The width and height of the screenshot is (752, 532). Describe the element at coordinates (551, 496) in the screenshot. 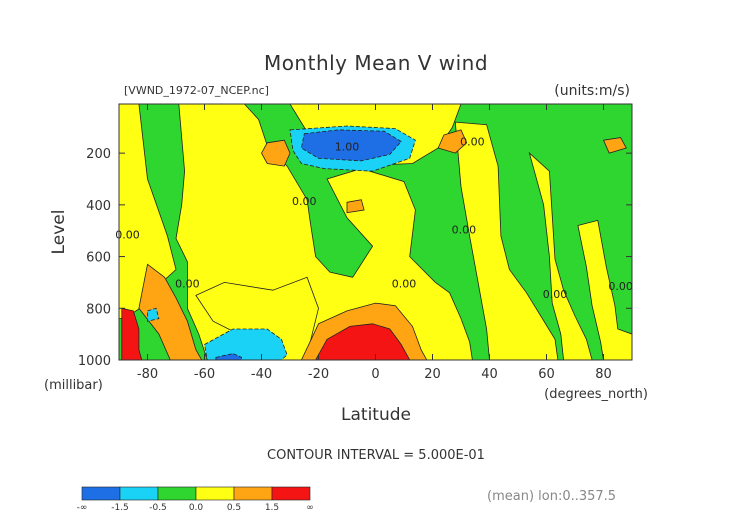

I see `footer-label: (mean) lon:0..357.5` at that location.